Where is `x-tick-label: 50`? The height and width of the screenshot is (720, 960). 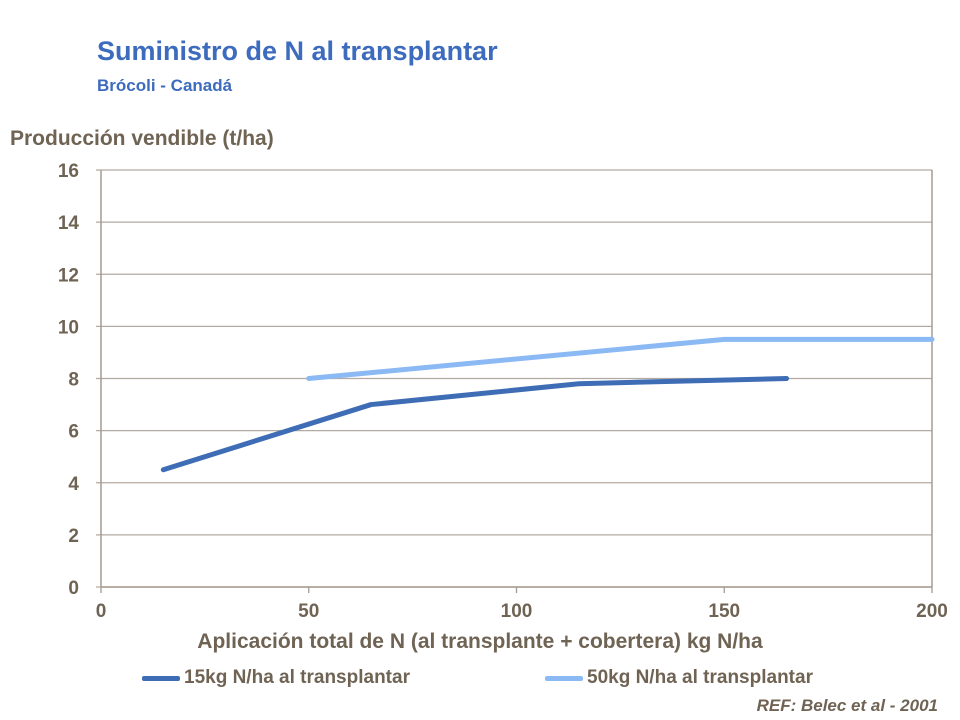 x-tick-label: 50 is located at coordinates (308, 611).